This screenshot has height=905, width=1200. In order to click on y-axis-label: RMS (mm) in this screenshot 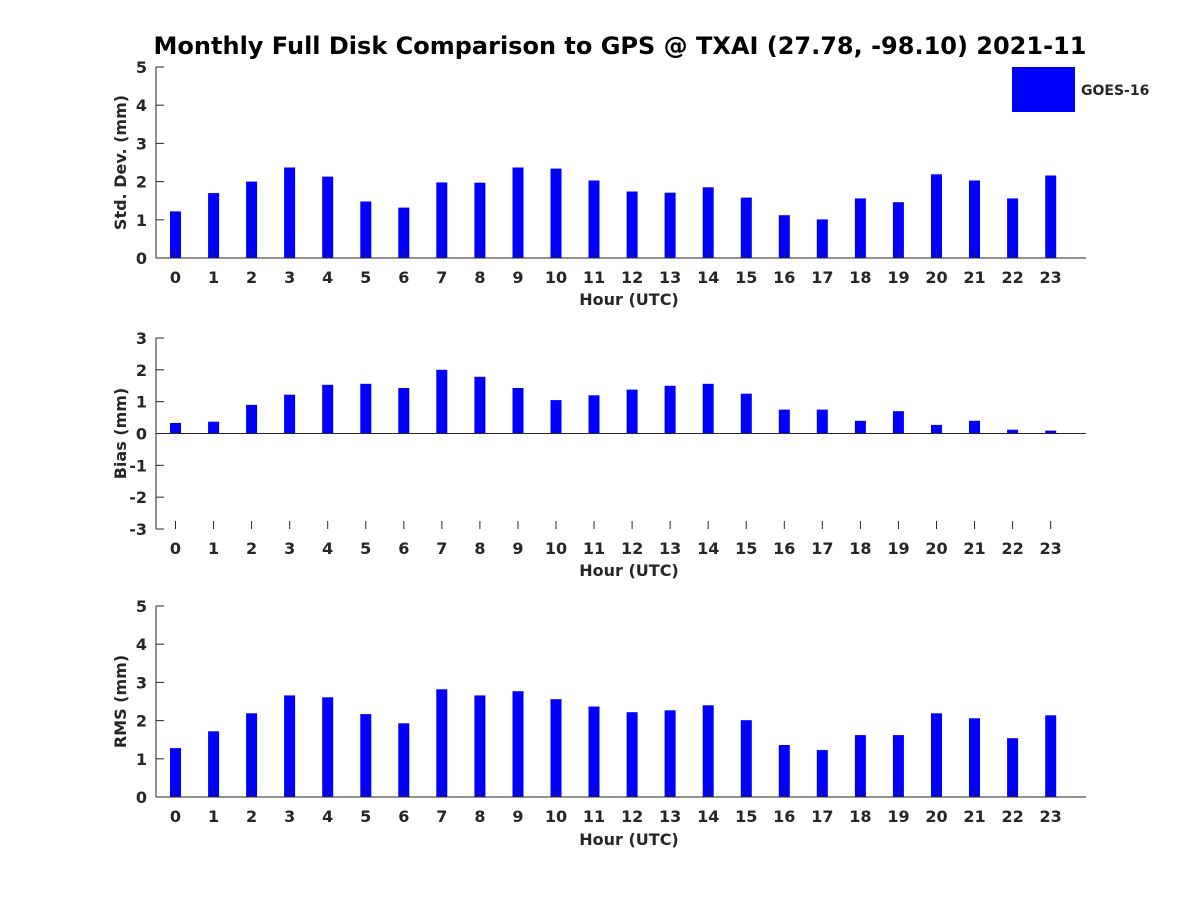, I will do `click(120, 701)`.